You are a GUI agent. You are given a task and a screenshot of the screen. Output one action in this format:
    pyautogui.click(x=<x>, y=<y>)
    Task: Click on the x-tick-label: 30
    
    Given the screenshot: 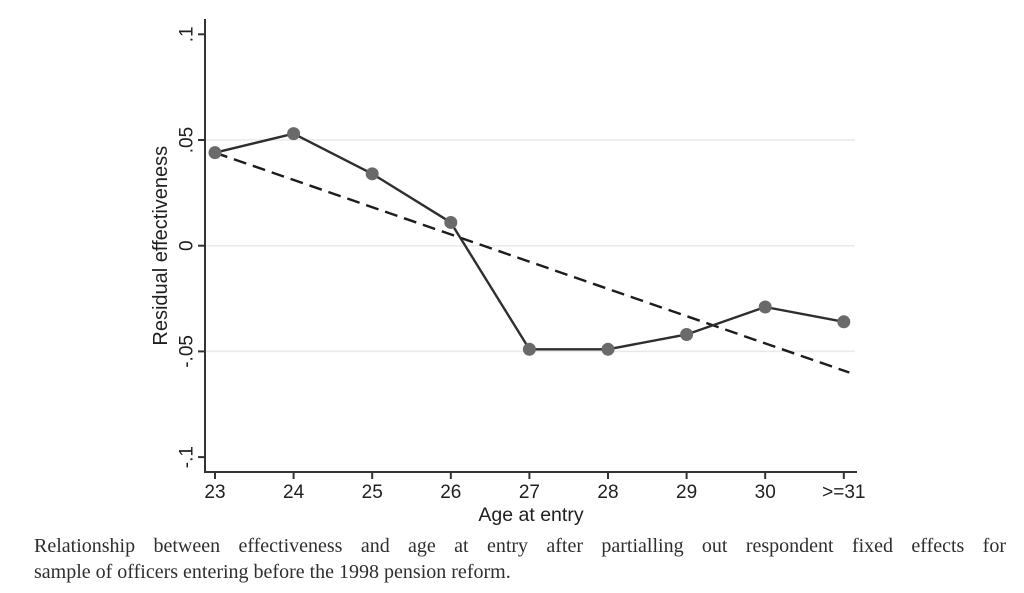 What is the action you would take?
    pyautogui.click(x=765, y=492)
    